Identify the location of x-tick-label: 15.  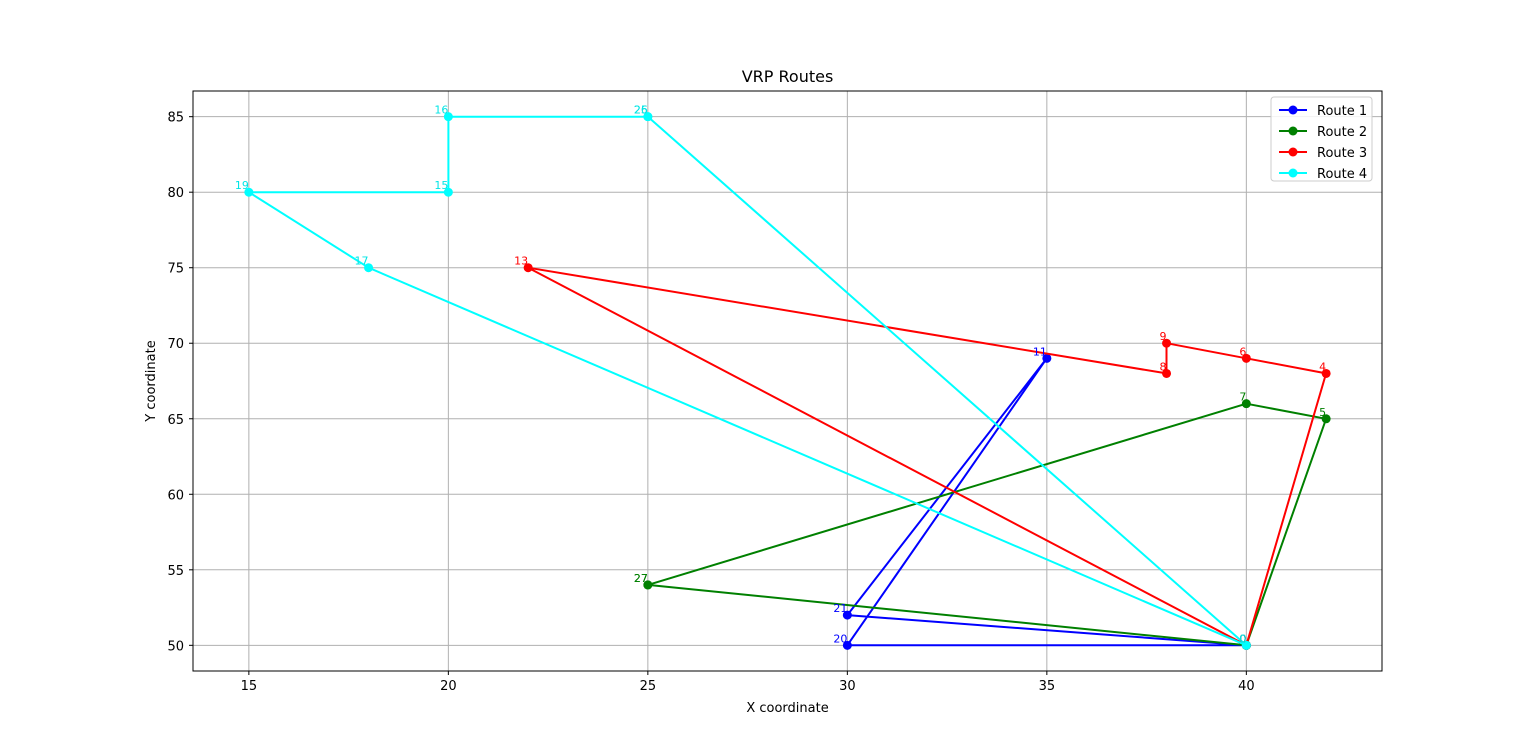
(249, 686).